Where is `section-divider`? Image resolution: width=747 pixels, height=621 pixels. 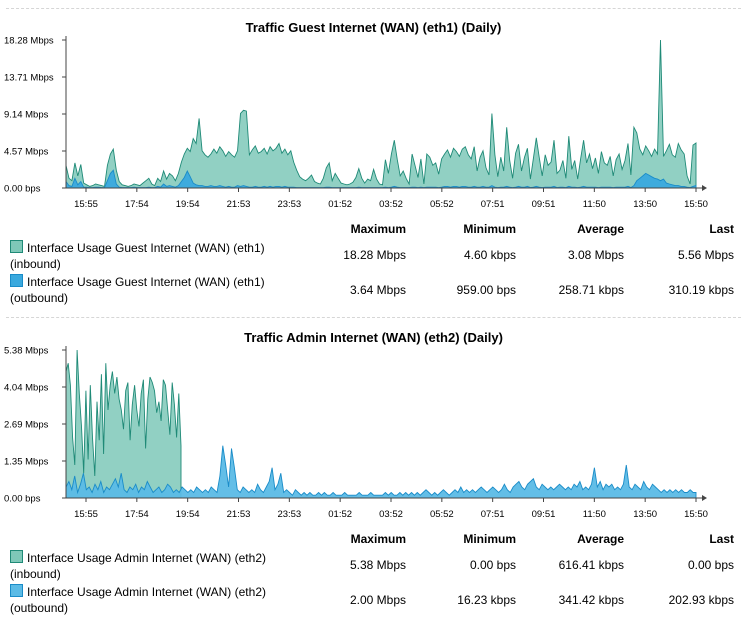 section-divider is located at coordinates (373, 317).